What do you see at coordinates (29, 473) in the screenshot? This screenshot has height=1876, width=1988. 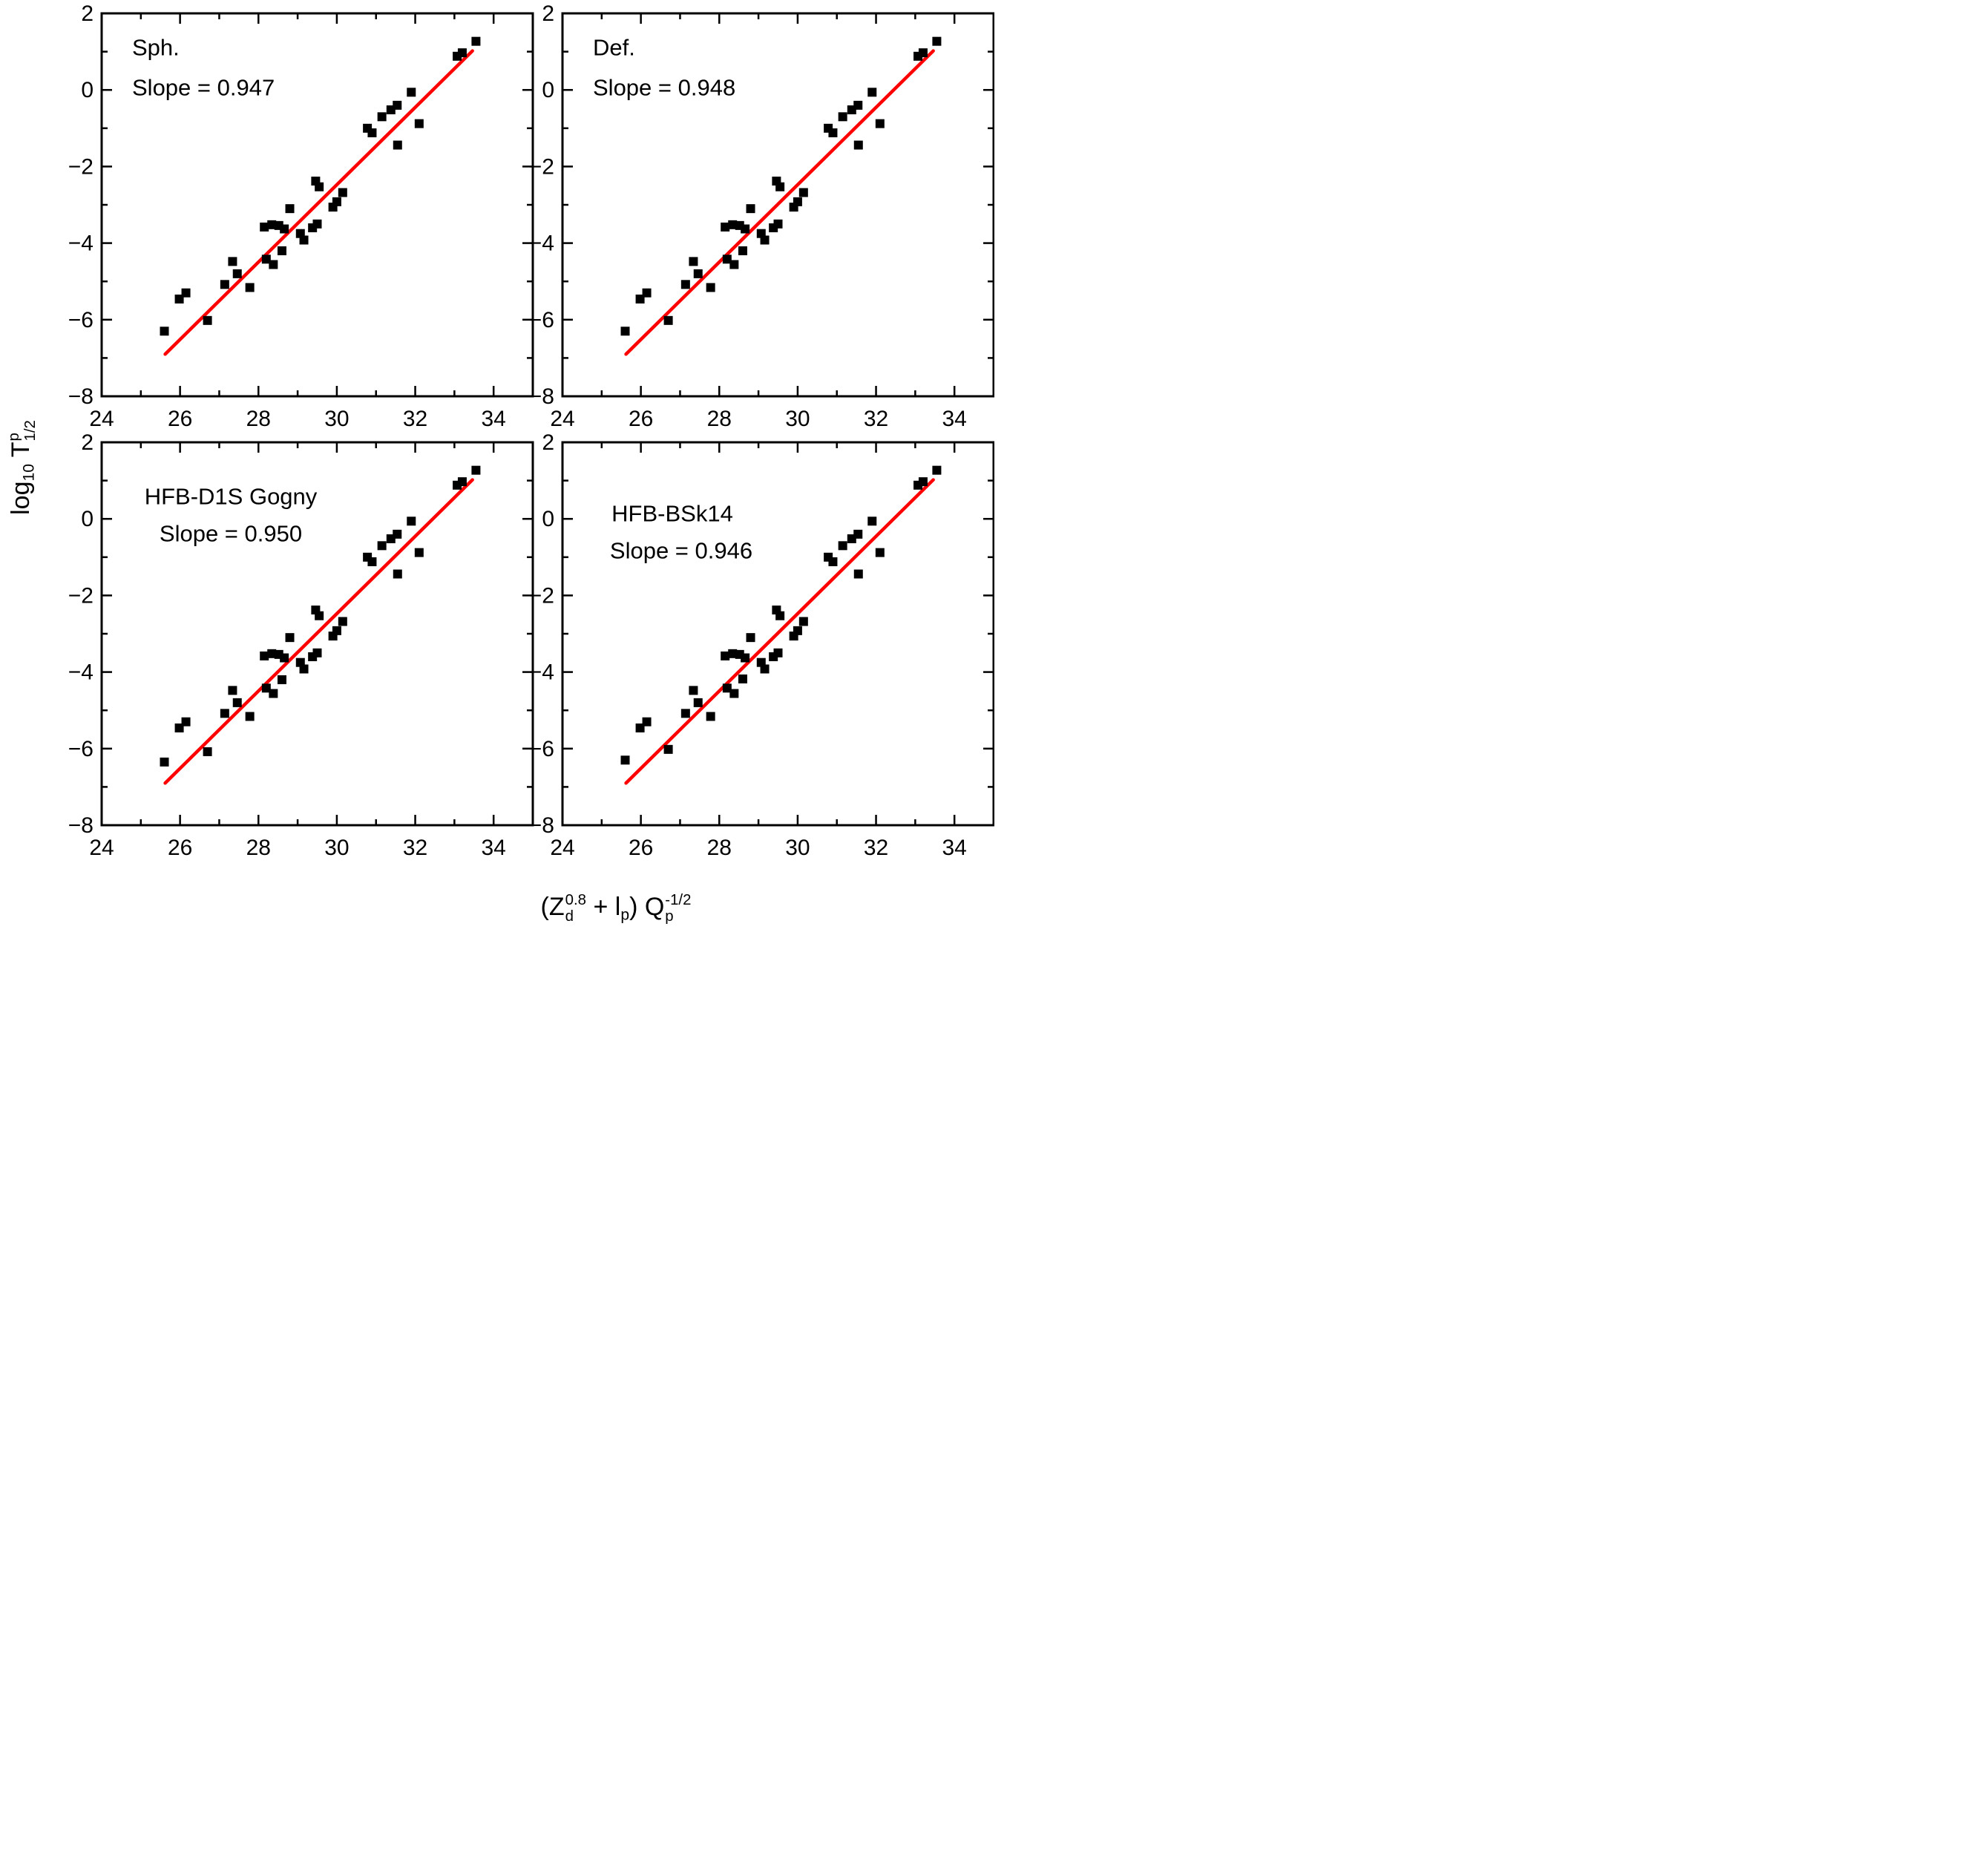 I see `ylabel-log-sub: 10` at bounding box center [29, 473].